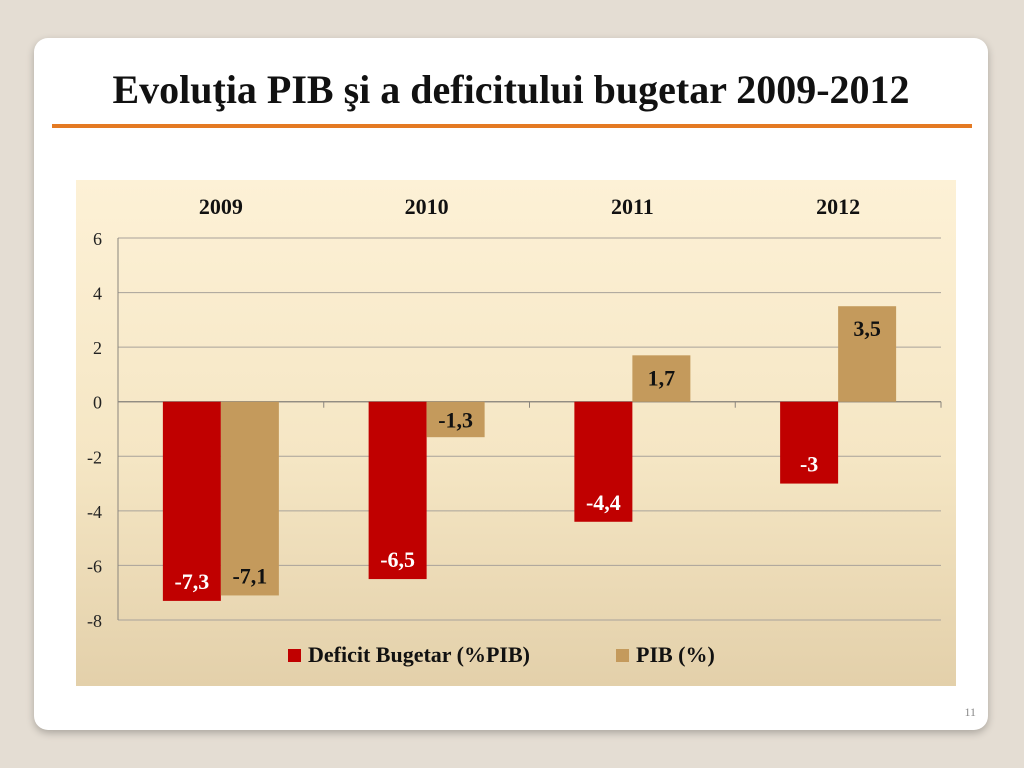  What do you see at coordinates (249, 575) in the screenshot?
I see `data-label: -7,1` at bounding box center [249, 575].